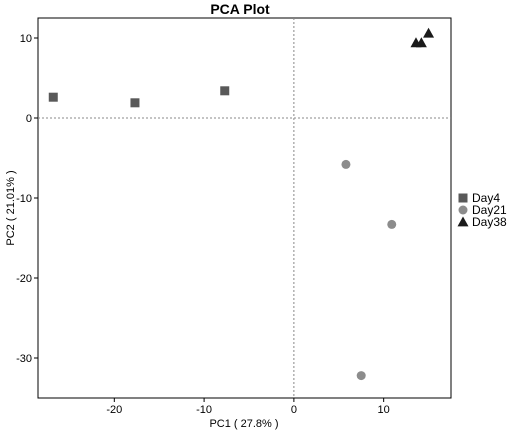  What do you see at coordinates (384, 410) in the screenshot?
I see `x-tick-label: 10` at bounding box center [384, 410].